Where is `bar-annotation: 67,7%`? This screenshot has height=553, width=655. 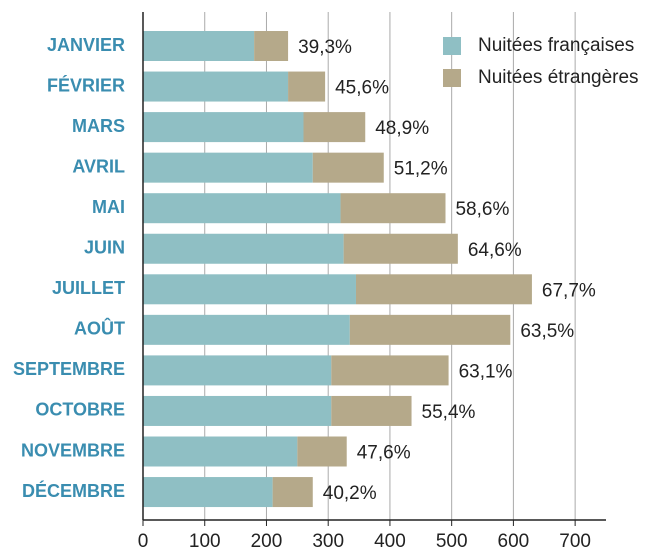
bar-annotation: 67,7% is located at coordinates (569, 290).